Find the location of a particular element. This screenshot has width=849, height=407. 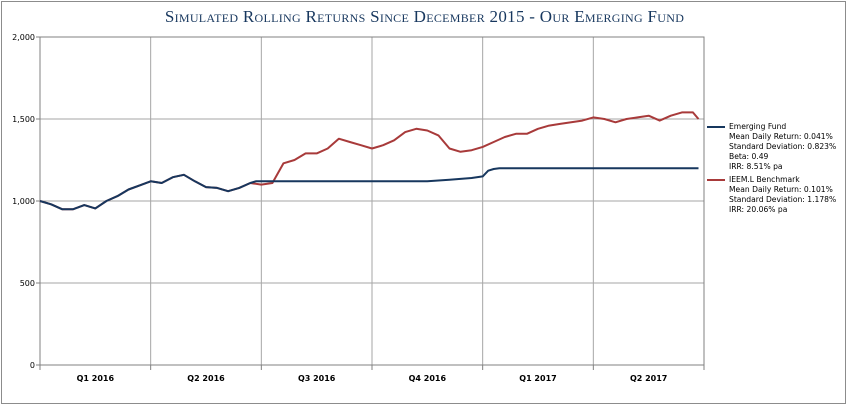

legend-fund-stat: Standard Deviation: 0.823% is located at coordinates (783, 146).